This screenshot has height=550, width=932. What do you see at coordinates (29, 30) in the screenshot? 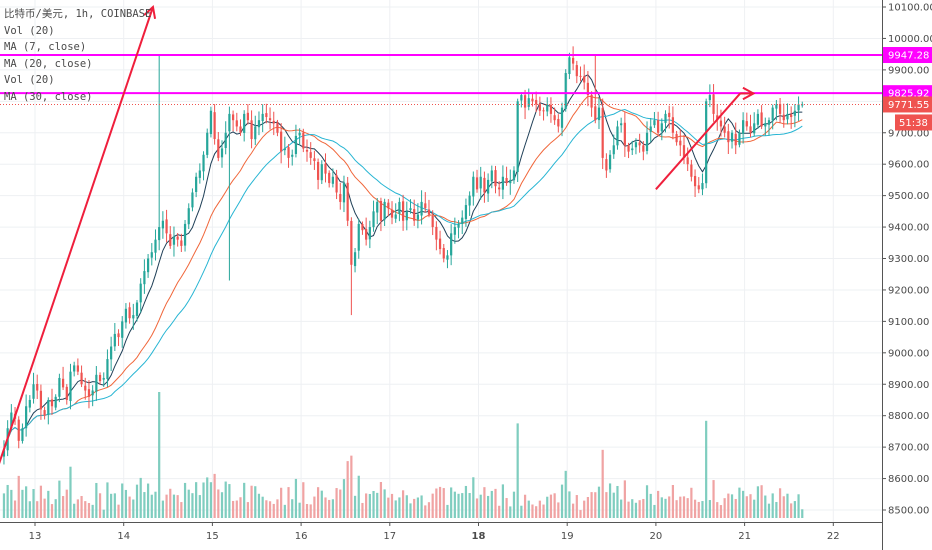
I see `legend-volume: Vol (20)` at bounding box center [29, 30].